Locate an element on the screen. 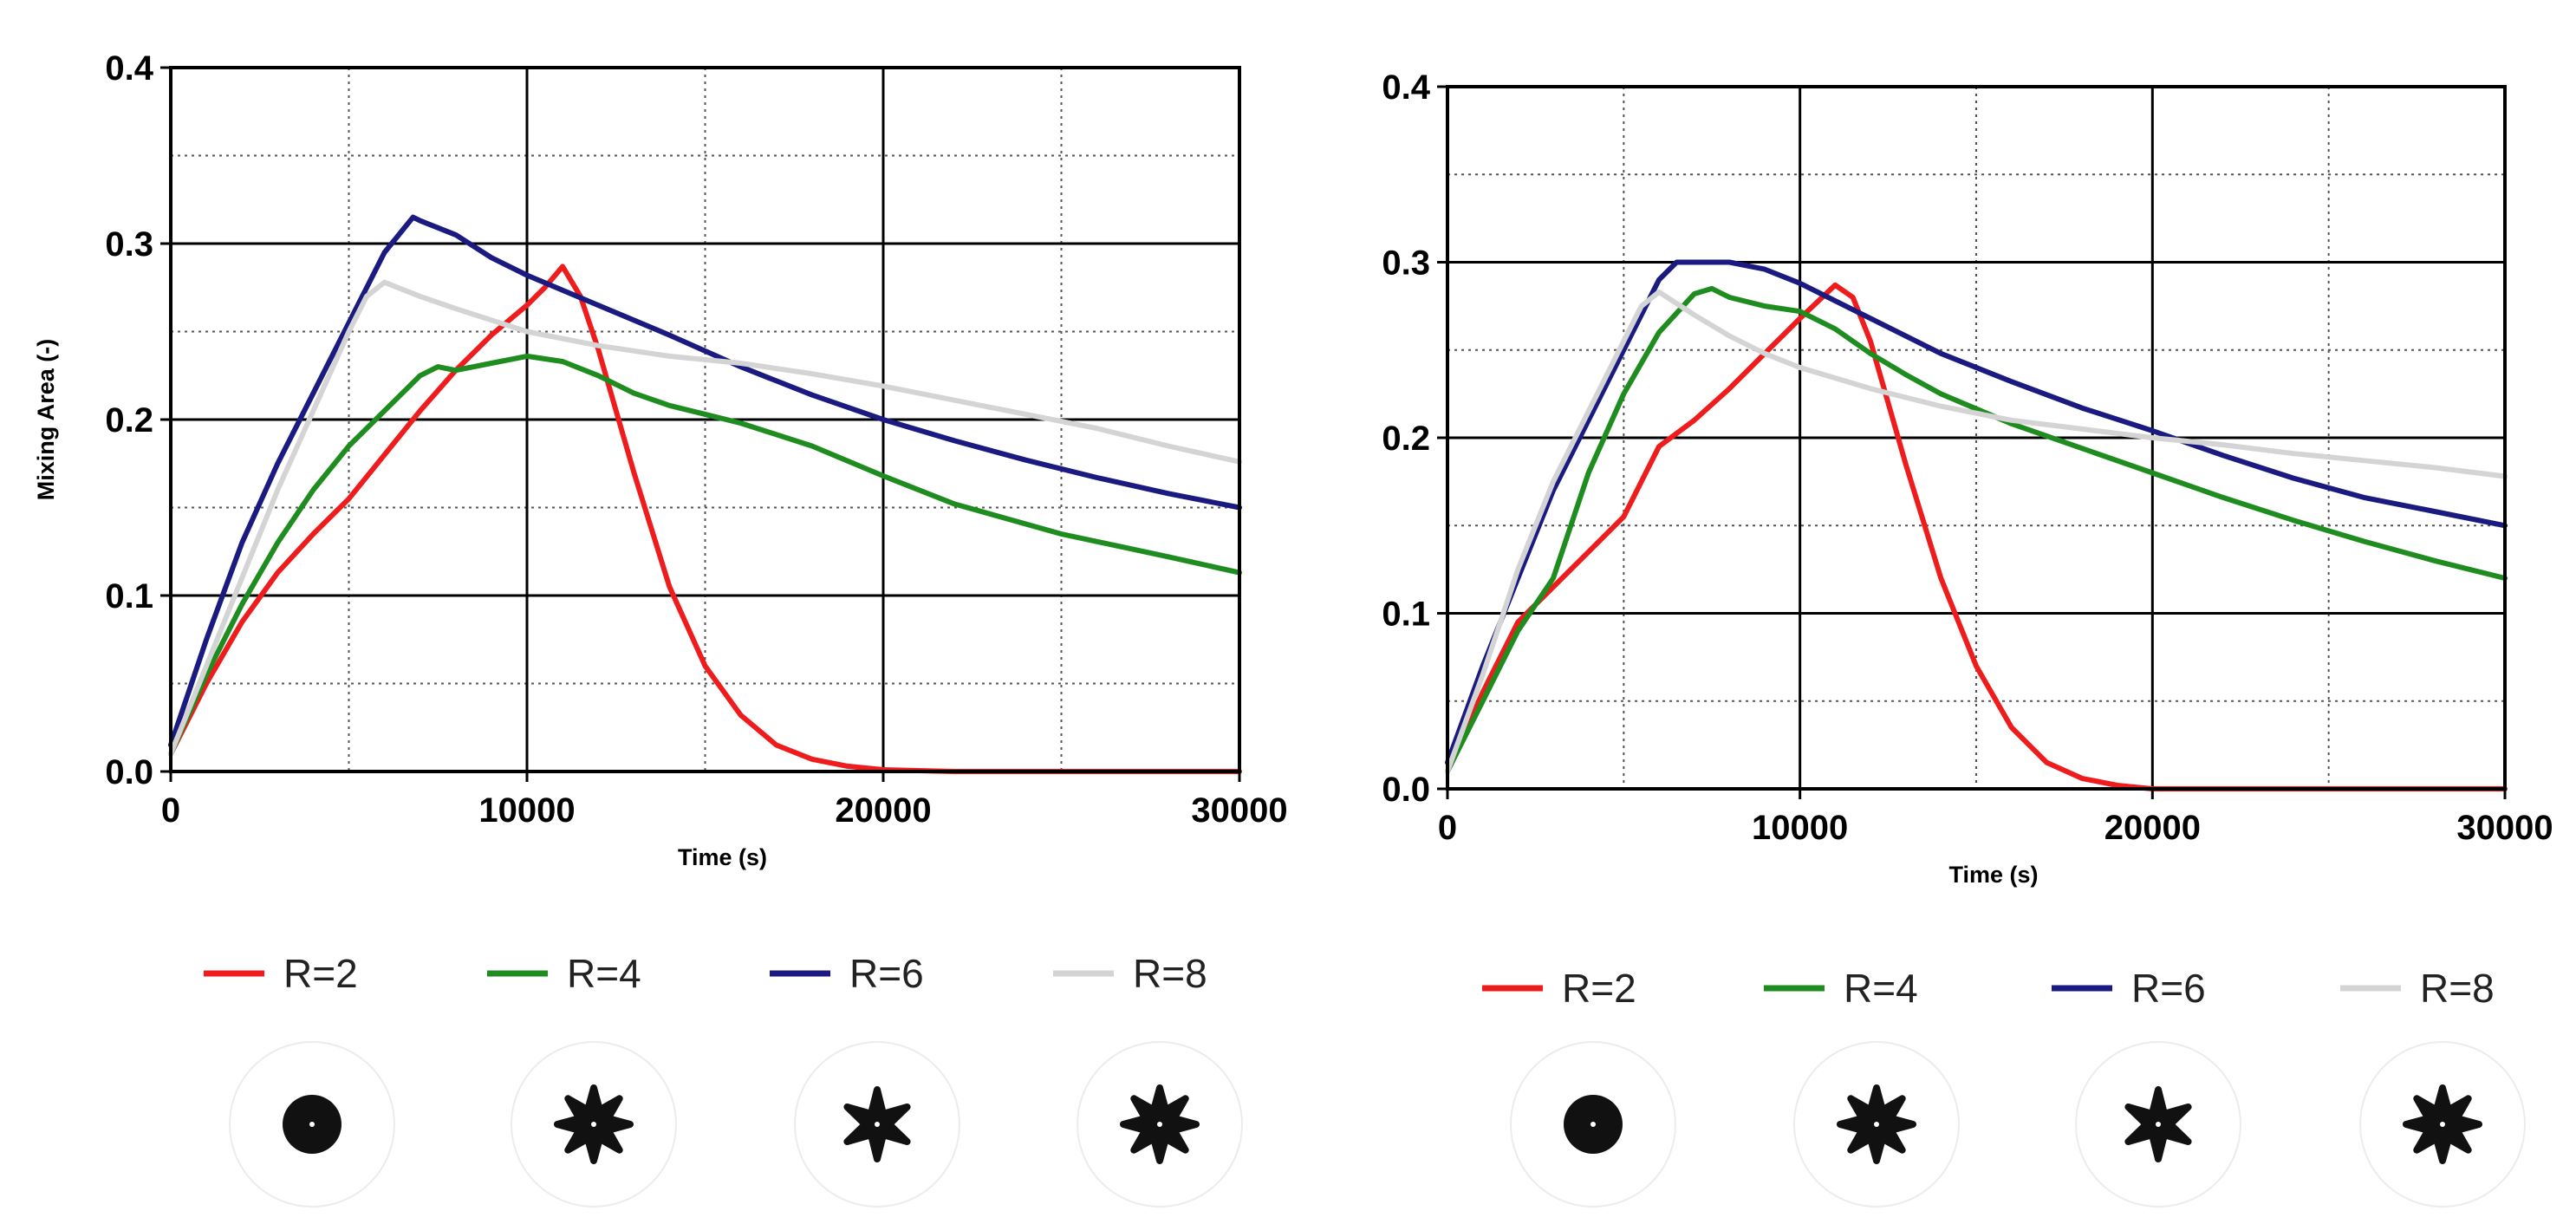 Image resolution: width=2576 pixels, height=1224 pixels. shape-icons-right is located at coordinates (2018, 1124).